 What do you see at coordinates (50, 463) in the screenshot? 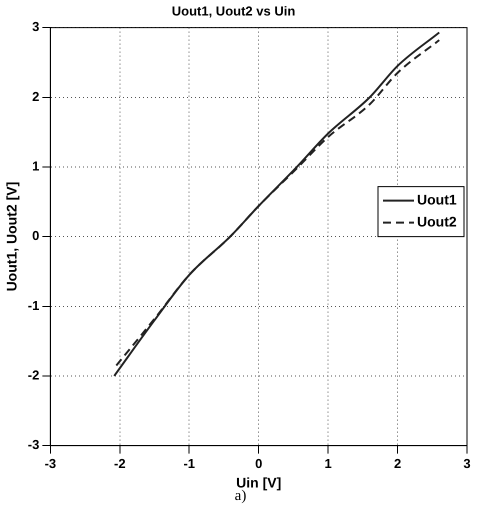
I see `x-tick-label: -3` at bounding box center [50, 463].